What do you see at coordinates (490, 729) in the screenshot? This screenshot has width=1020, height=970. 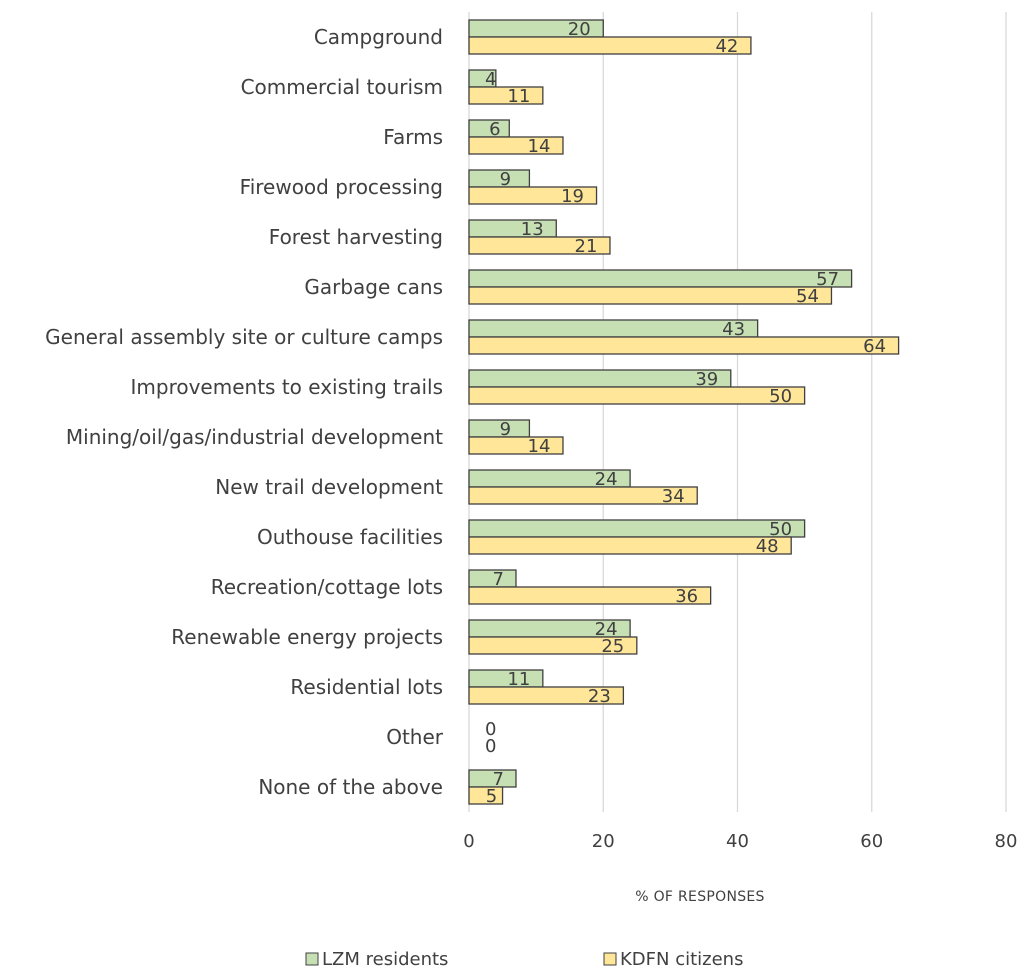 I see `data-label-lzm-14: 0` at bounding box center [490, 729].